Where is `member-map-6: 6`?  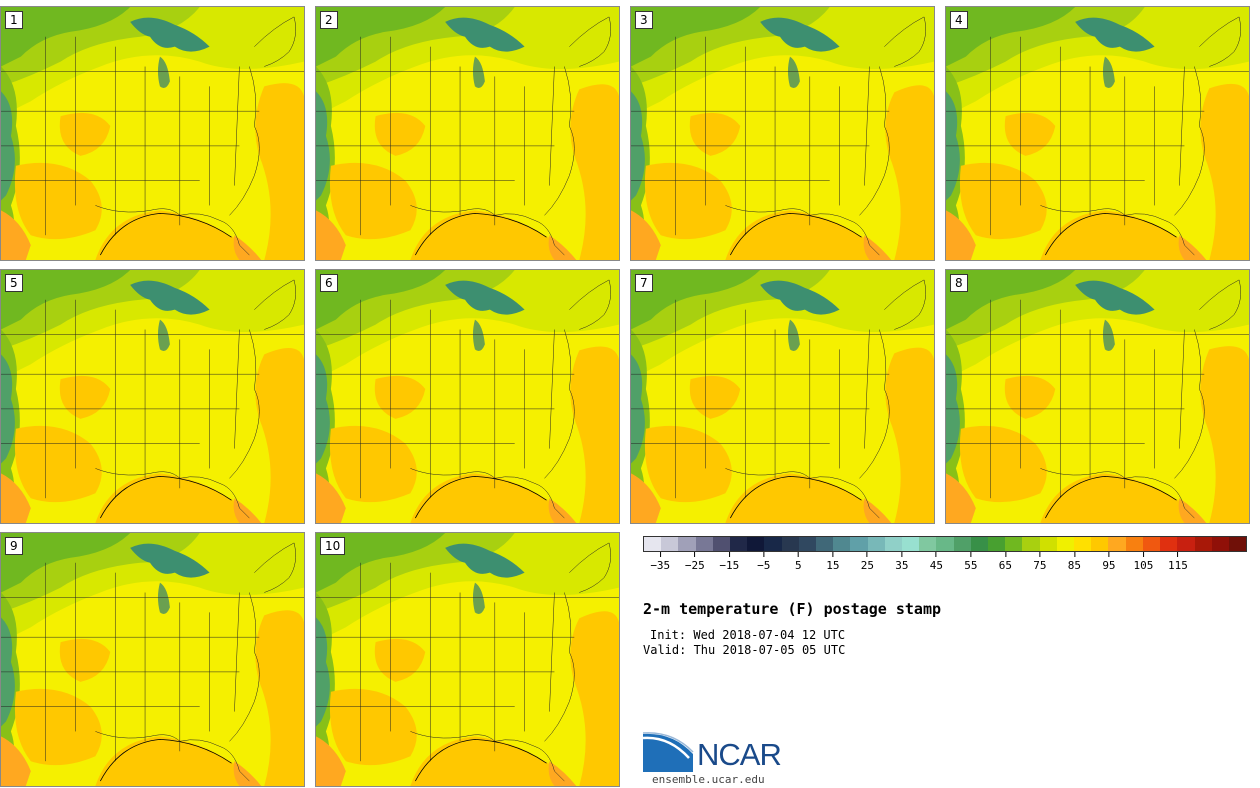
member-map-6: 6 is located at coordinates (467, 396).